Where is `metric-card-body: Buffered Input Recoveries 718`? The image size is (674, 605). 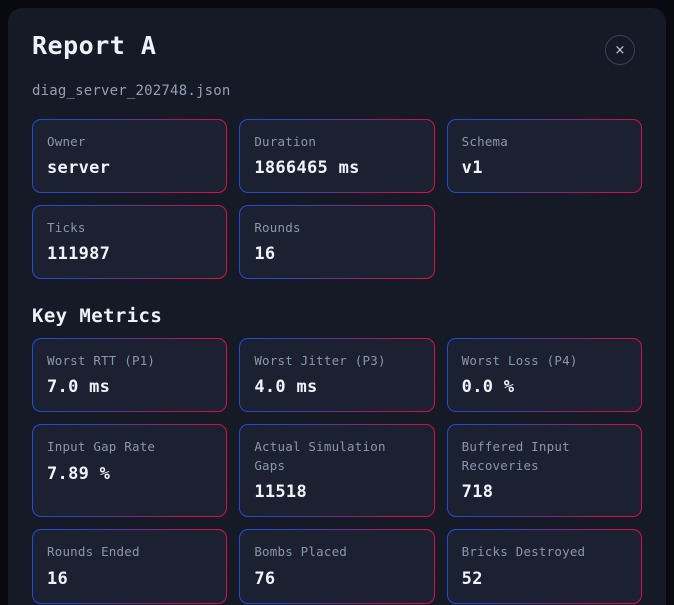
metric-card-body: Buffered Input Recoveries 718 is located at coordinates (544, 471).